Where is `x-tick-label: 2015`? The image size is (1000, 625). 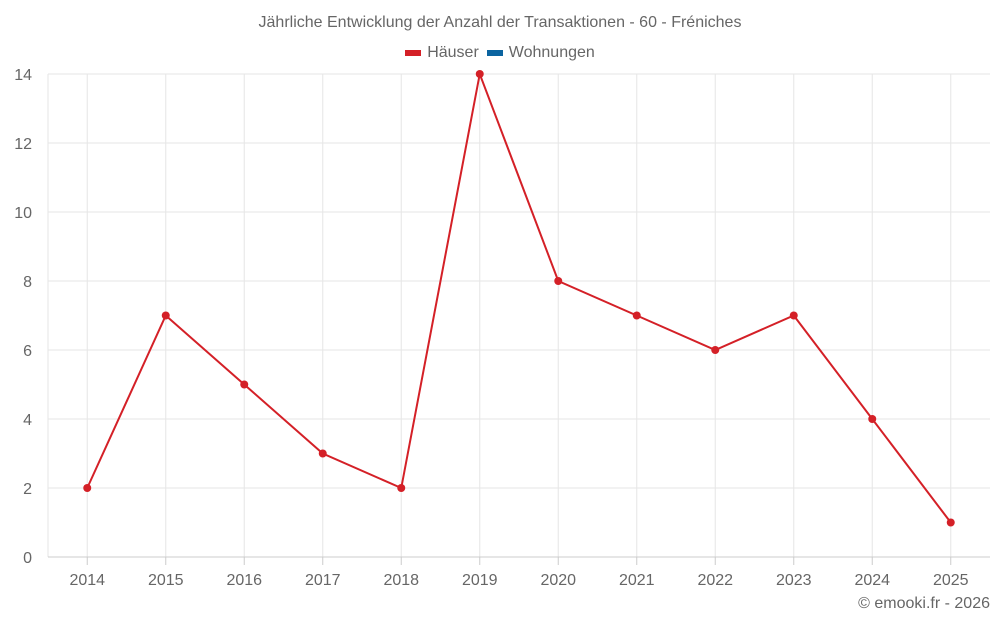 x-tick-label: 2015 is located at coordinates (166, 580).